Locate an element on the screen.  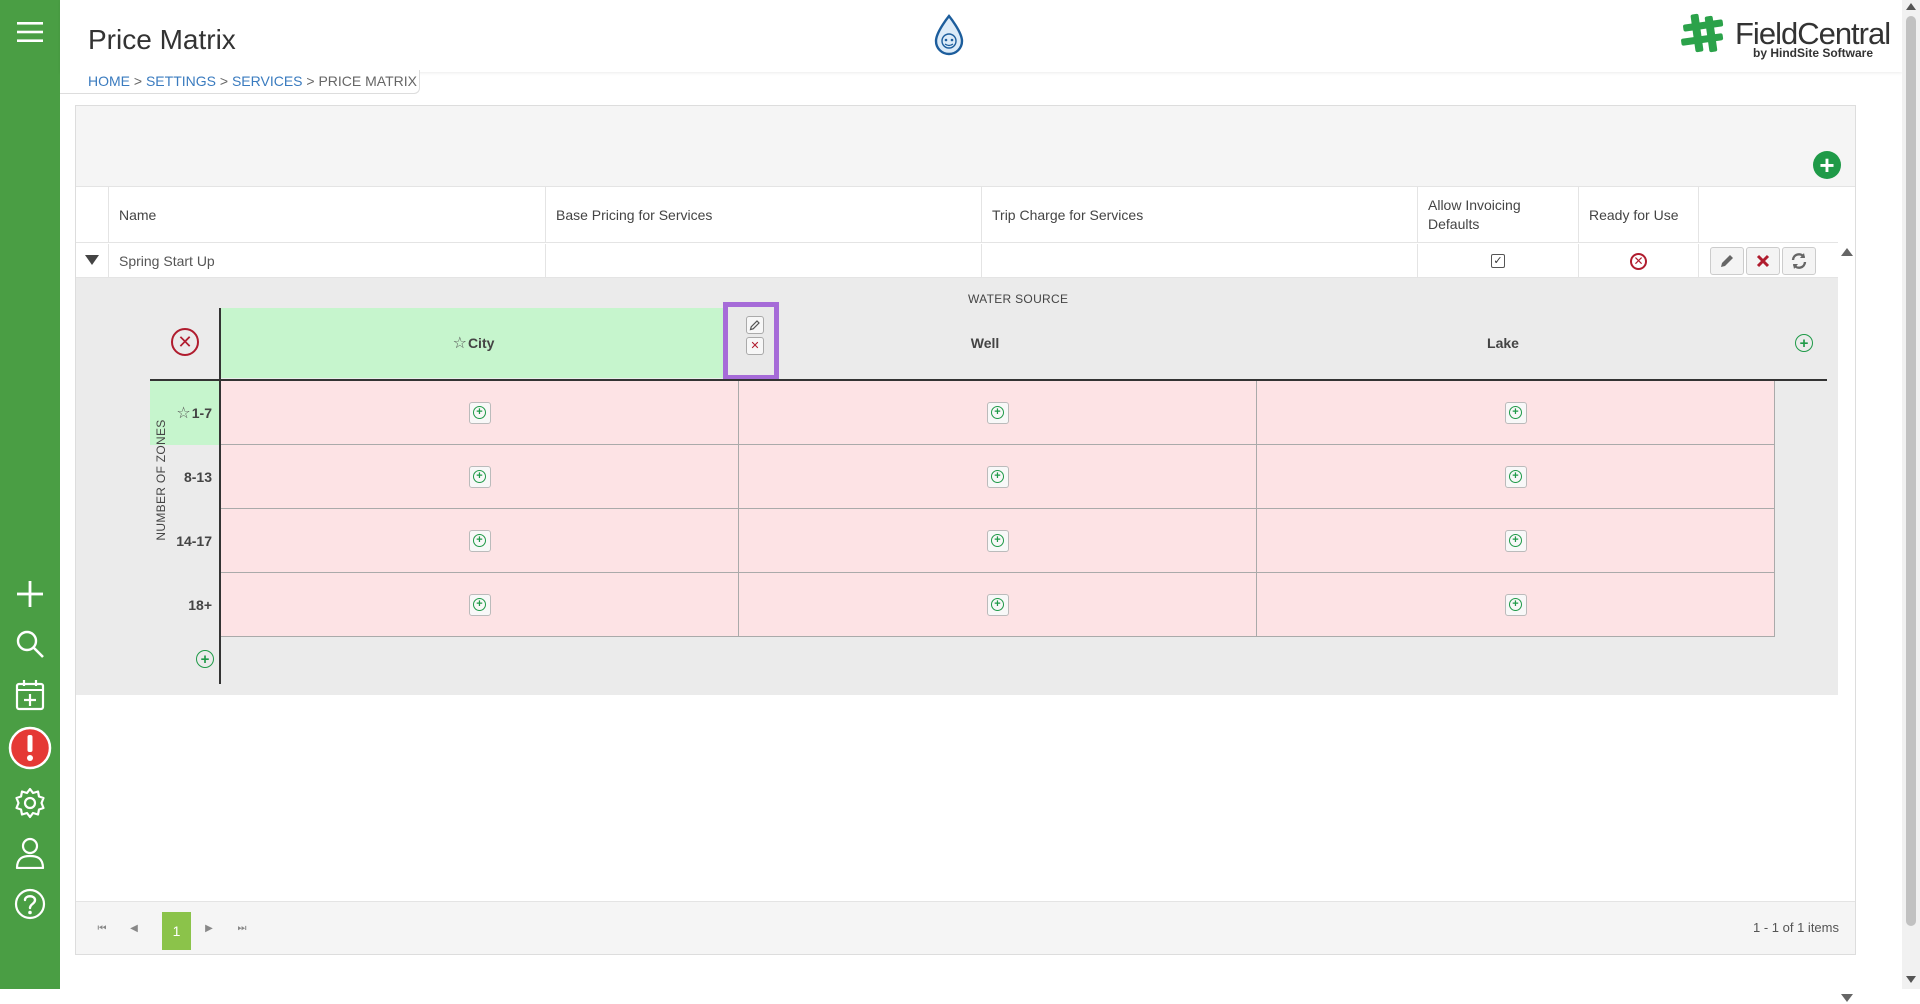
row-axis-label: NUMBER OF ZONES is located at coordinates (161, 480).